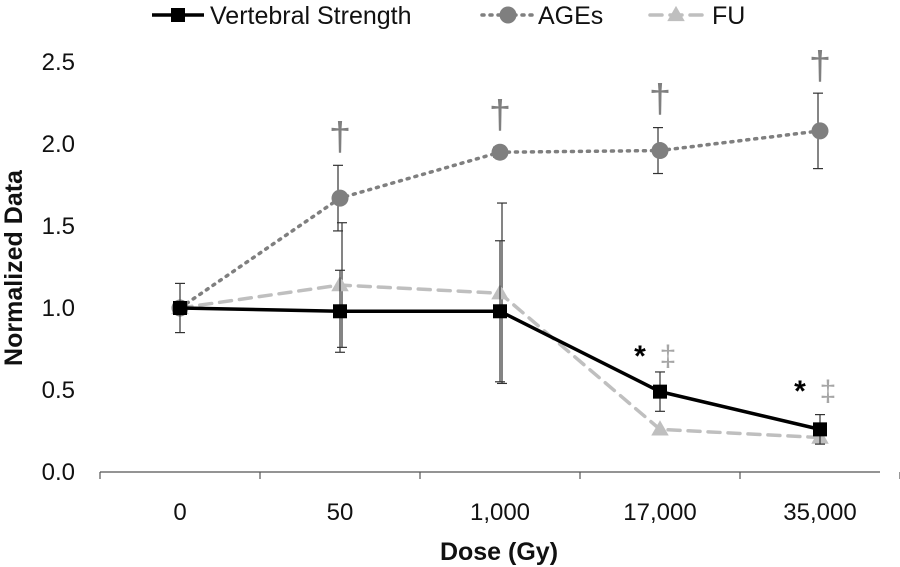  I want to click on x-tick-label: 35,000, so click(819, 512).